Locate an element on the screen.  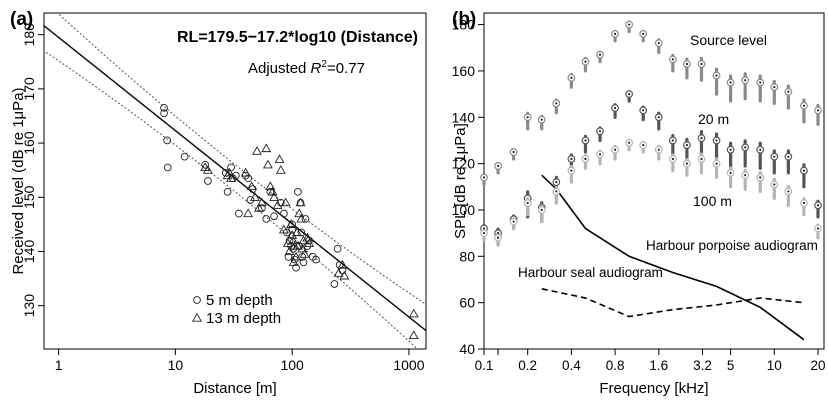
label-source-level: Source level is located at coordinates (728, 40).